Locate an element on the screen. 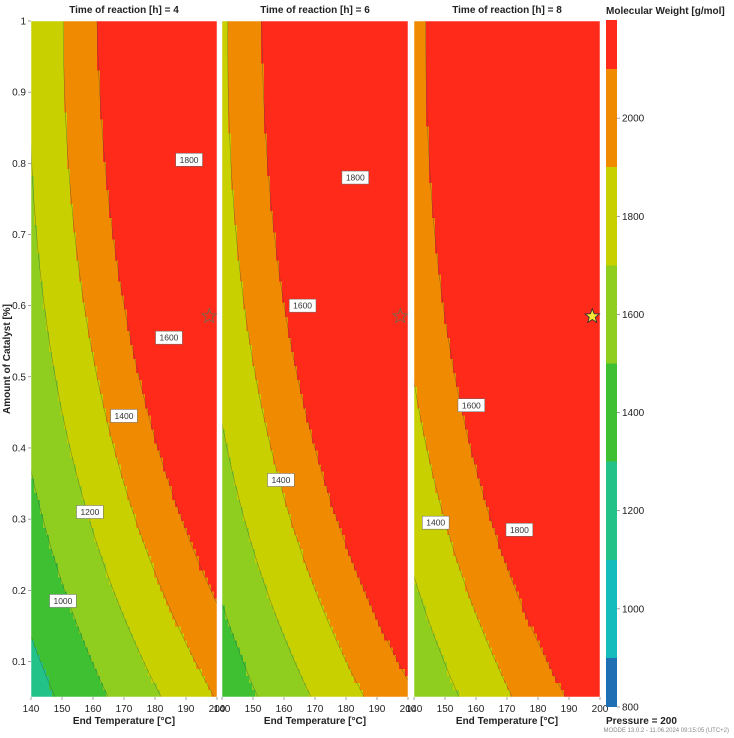 This screenshot has height=738, width=734. y-tick-label: 0.3 is located at coordinates (19, 520).